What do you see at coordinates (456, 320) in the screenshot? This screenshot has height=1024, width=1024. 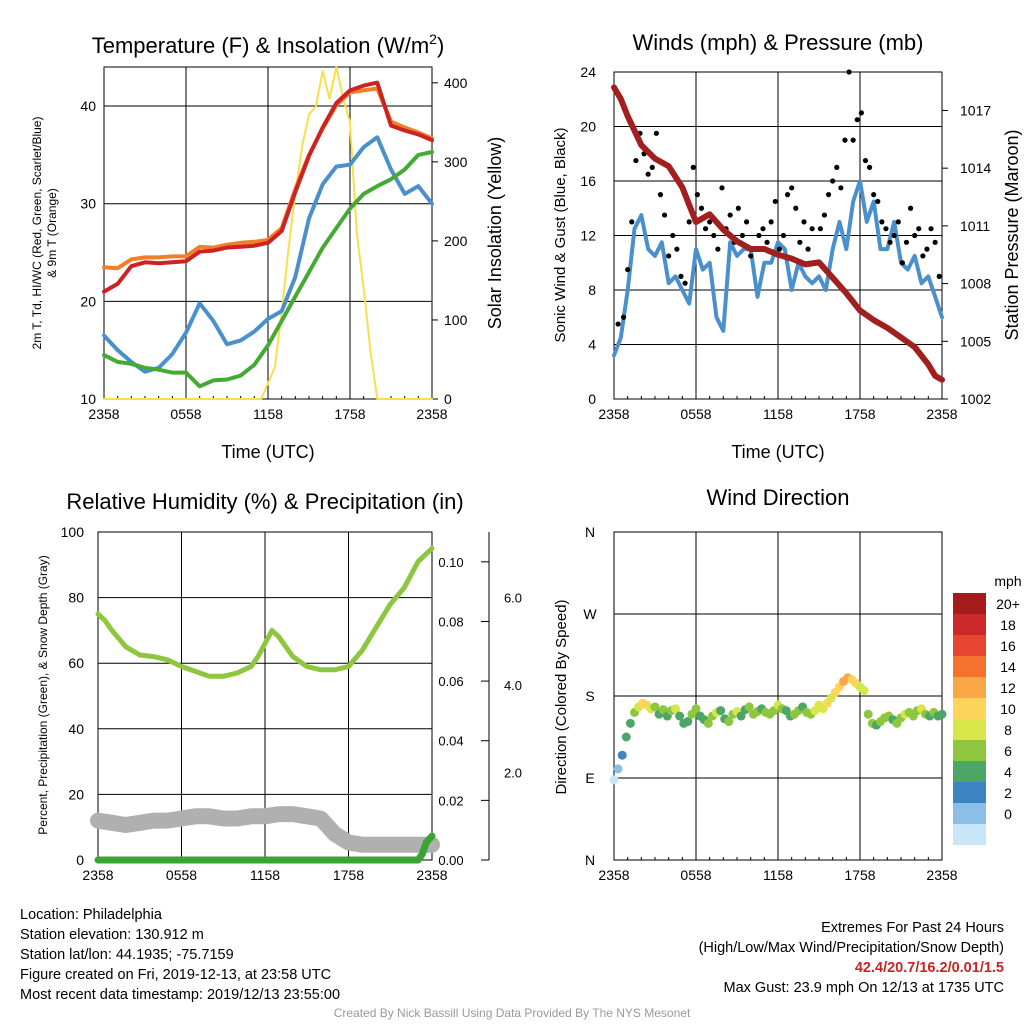 I see `y2-tick-label: 100` at bounding box center [456, 320].